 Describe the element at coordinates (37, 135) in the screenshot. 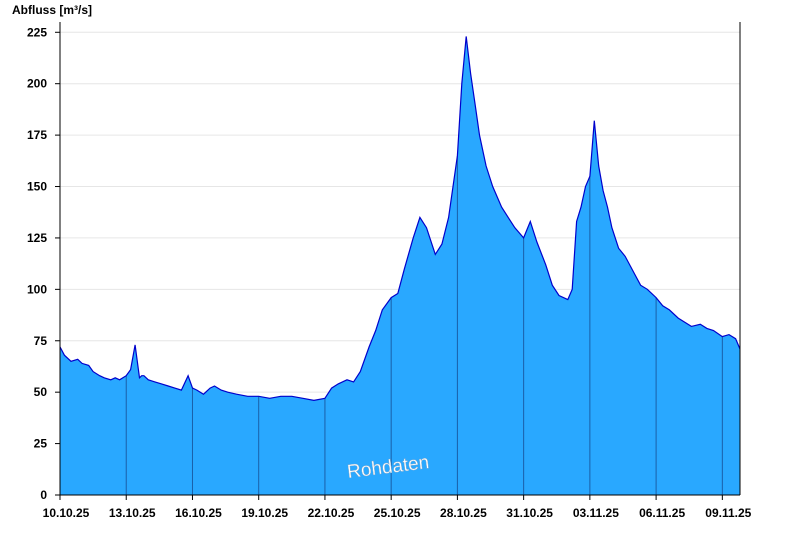

I see `y-tick-label: 175` at that location.